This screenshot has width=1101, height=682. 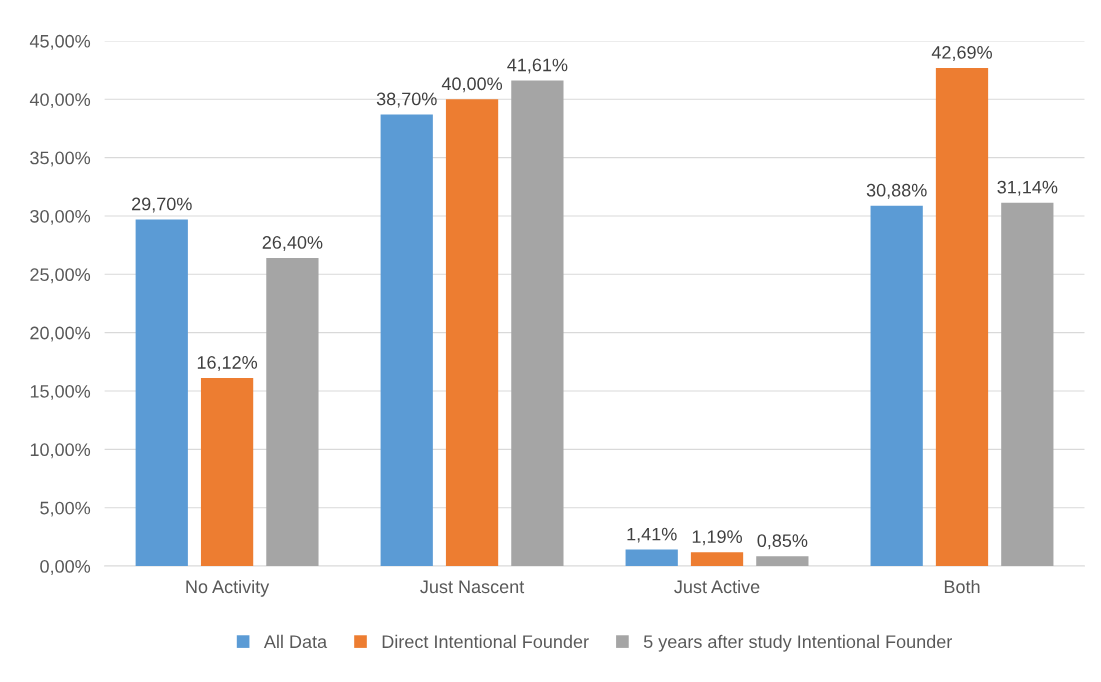 What do you see at coordinates (60, 276) in the screenshot?
I see `y-tick-label: 25,00%` at bounding box center [60, 276].